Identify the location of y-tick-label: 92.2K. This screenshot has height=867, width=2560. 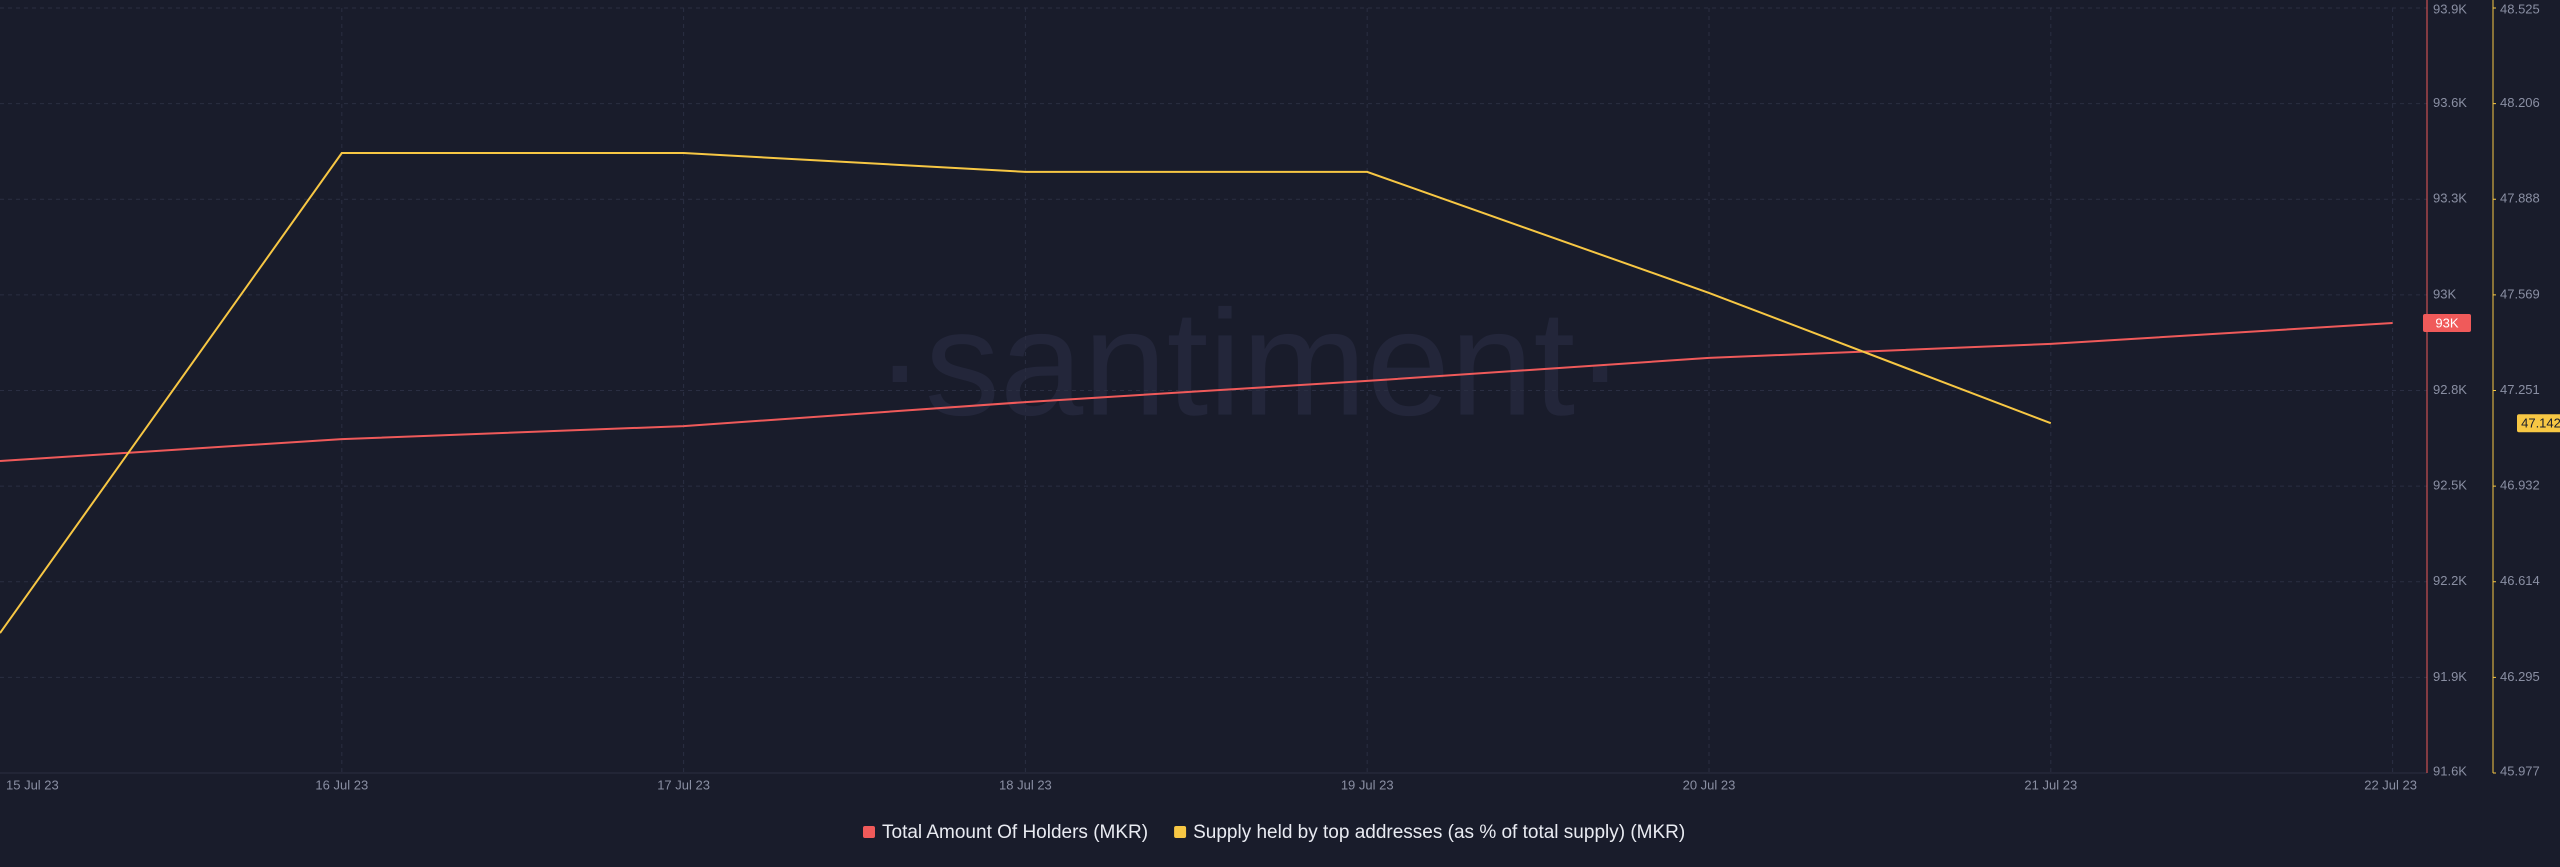
(2450, 580).